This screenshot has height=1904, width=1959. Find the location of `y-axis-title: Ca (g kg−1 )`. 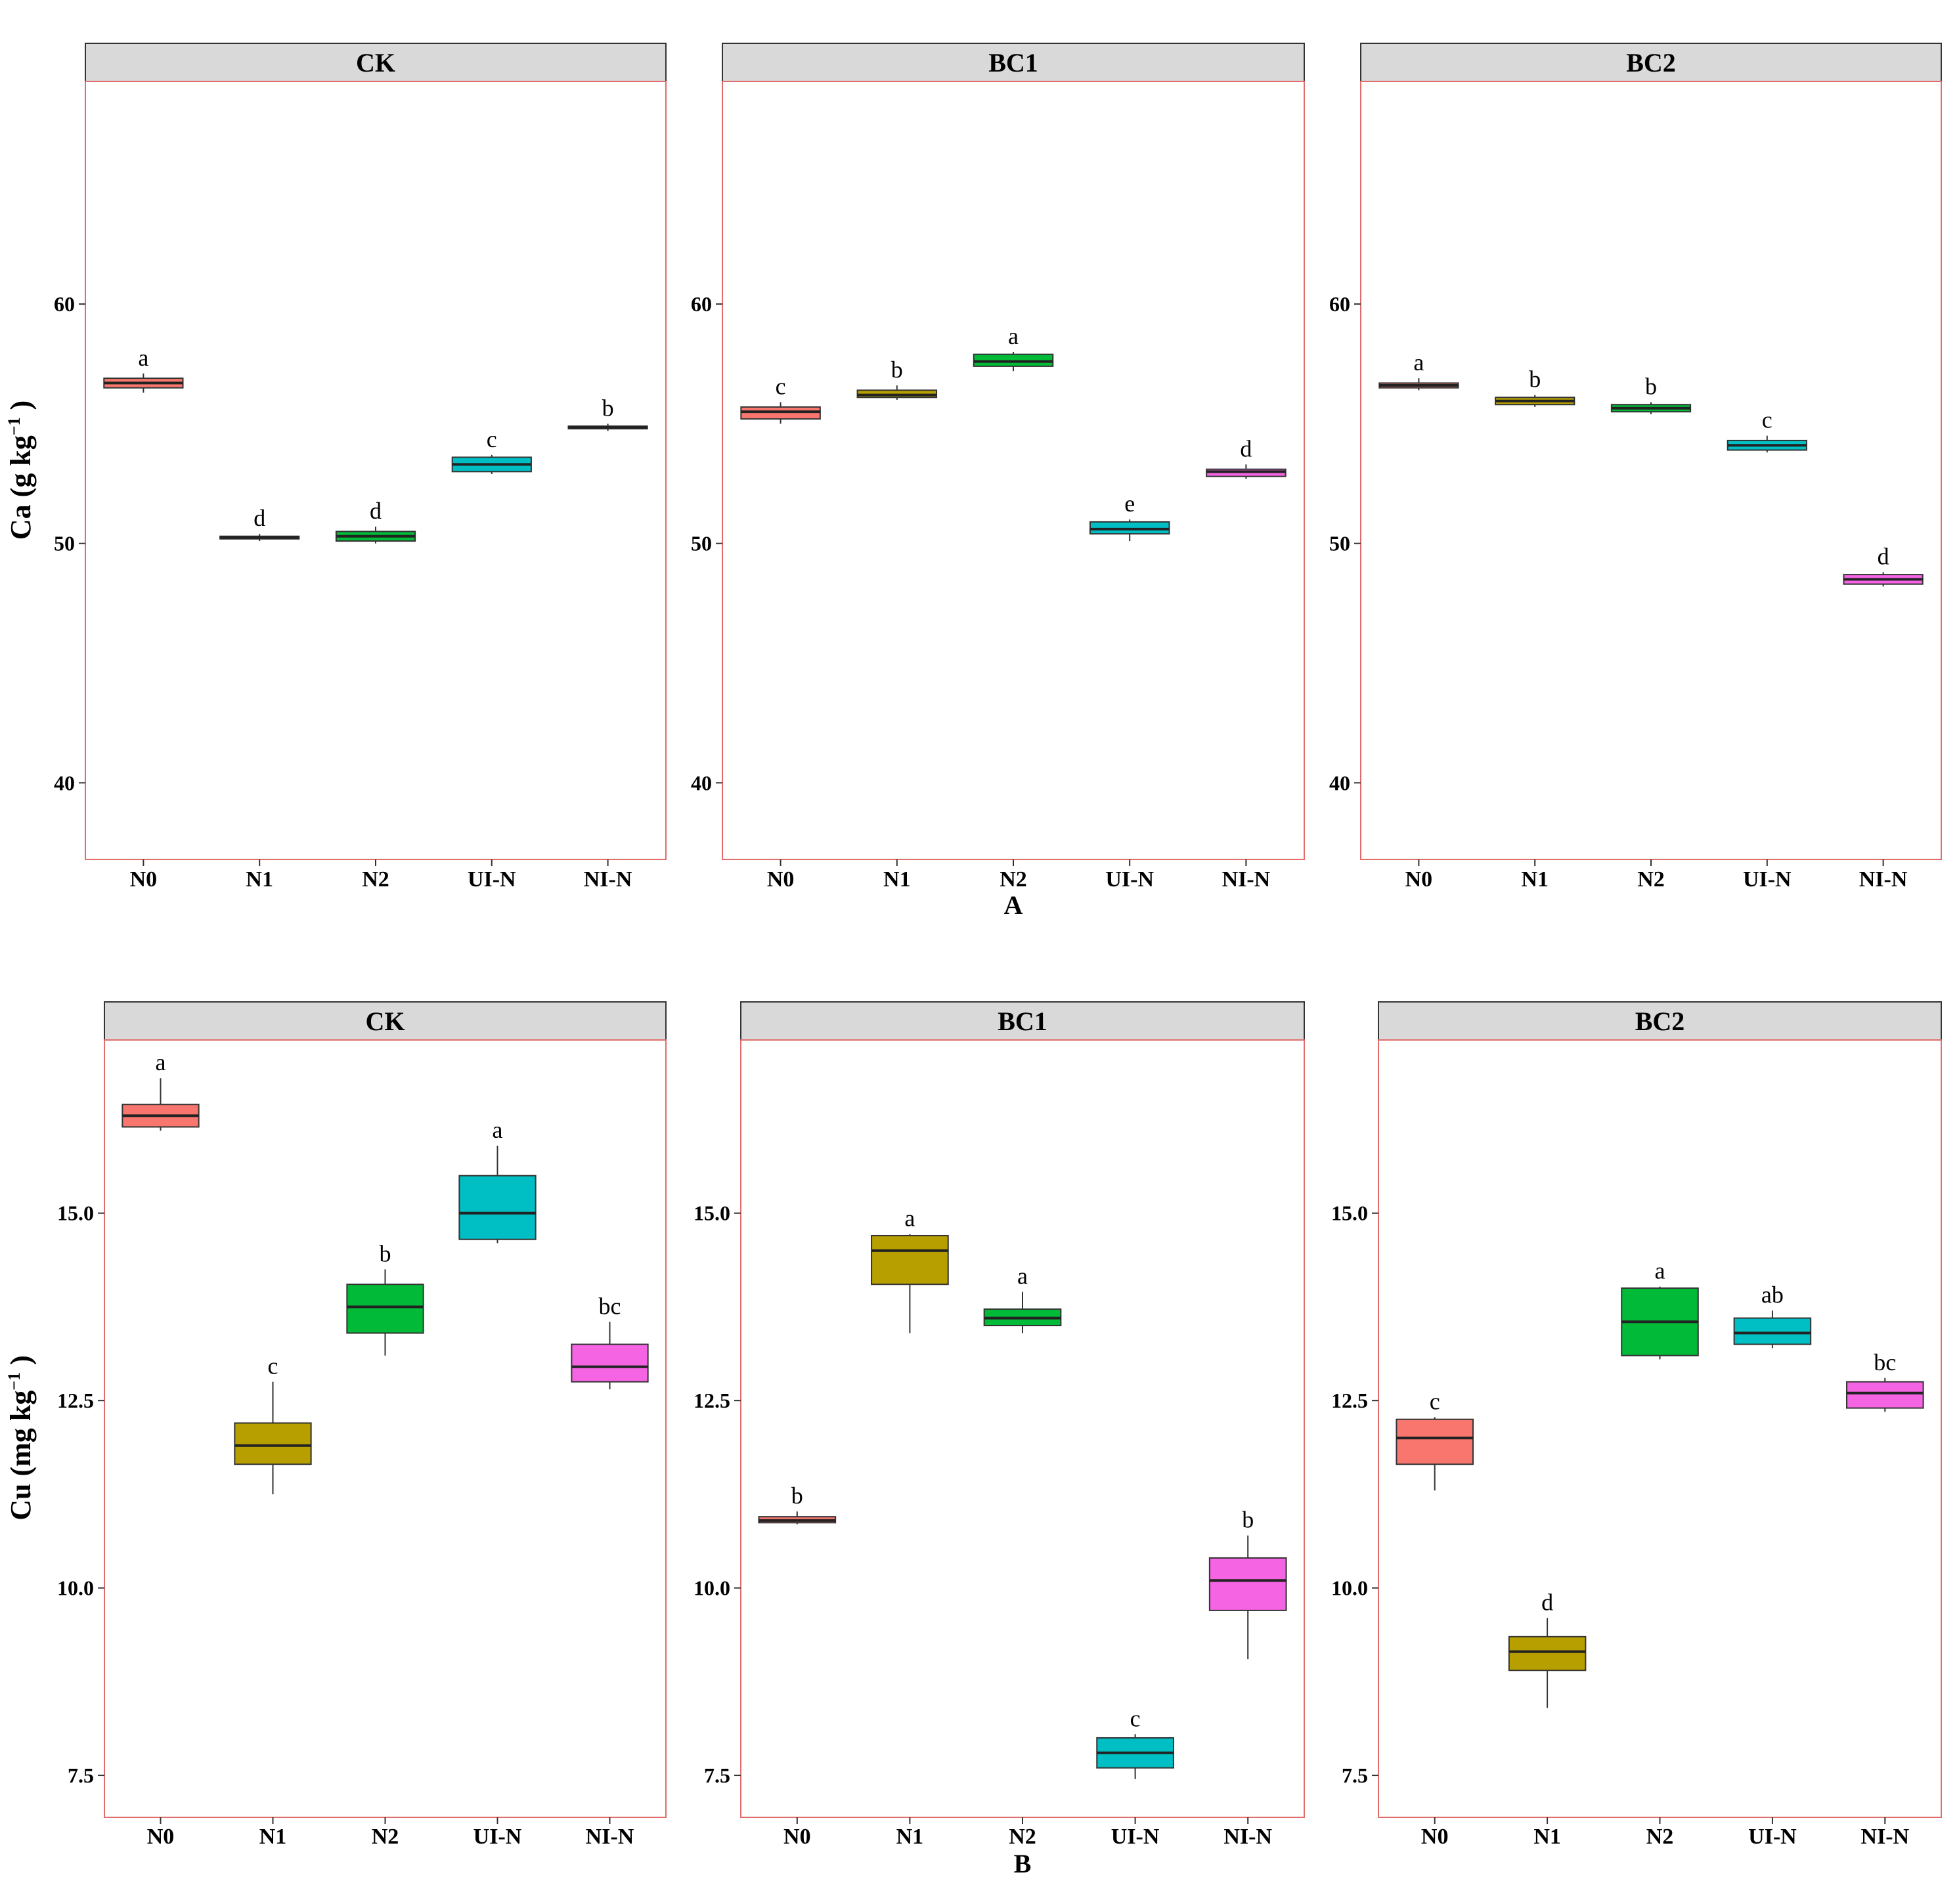

y-axis-title: Ca (g kg−1 ) is located at coordinates (21, 470).